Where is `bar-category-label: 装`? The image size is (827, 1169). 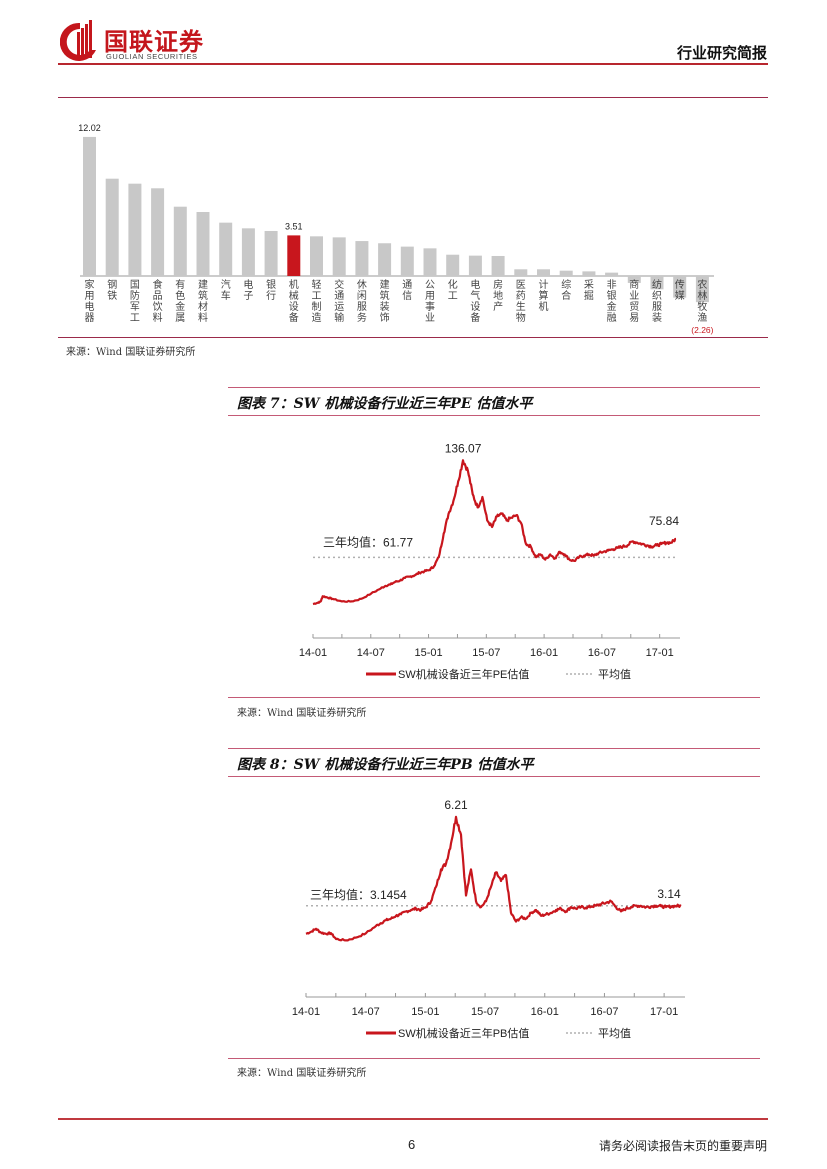 bar-category-label: 装 is located at coordinates (657, 317).